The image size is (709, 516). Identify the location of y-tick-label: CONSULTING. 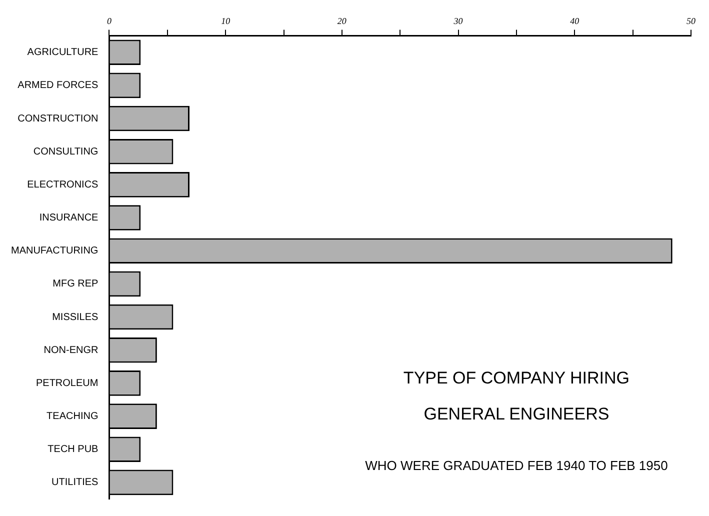
(65, 152).